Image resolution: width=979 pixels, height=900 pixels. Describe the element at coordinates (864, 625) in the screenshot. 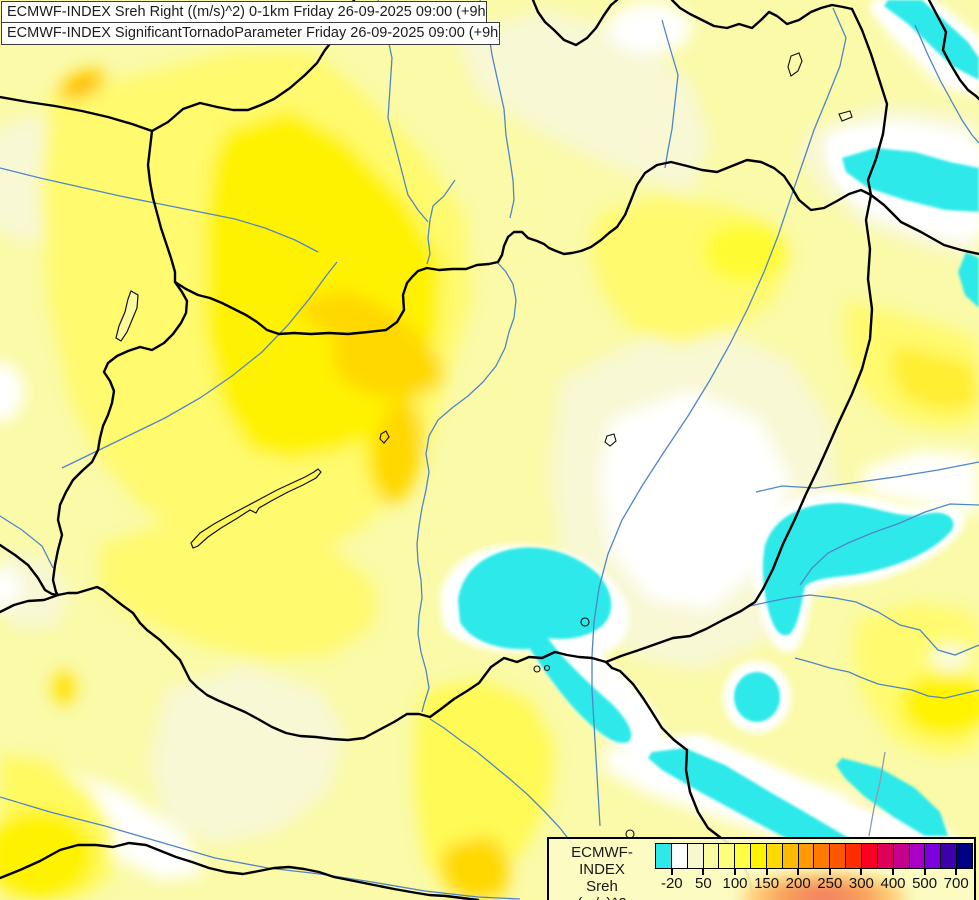

I see `river-mures` at that location.